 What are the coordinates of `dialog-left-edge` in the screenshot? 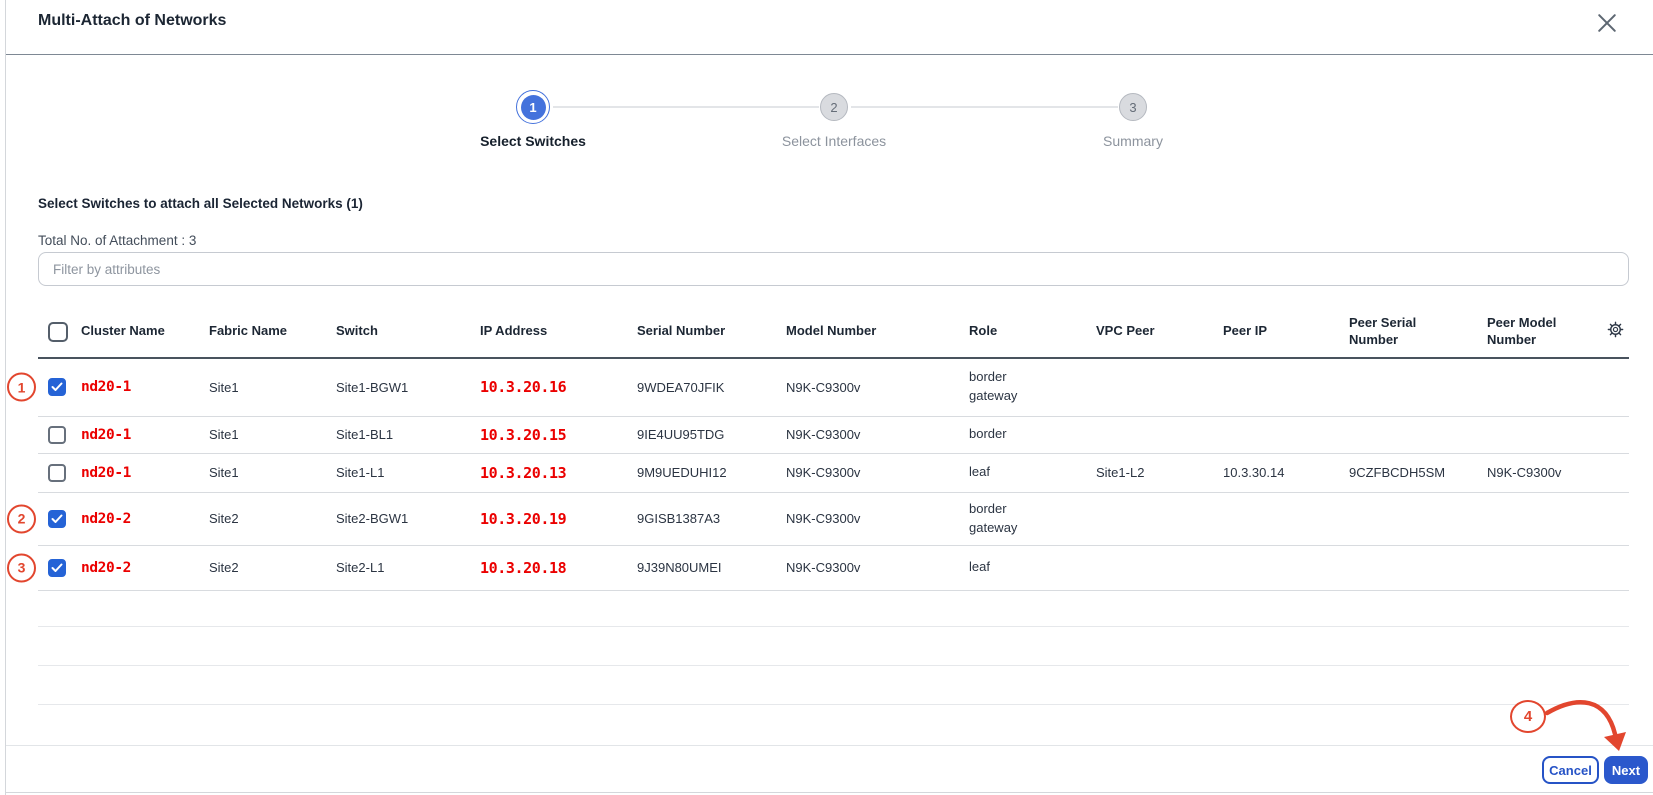 It's located at (5, 397).